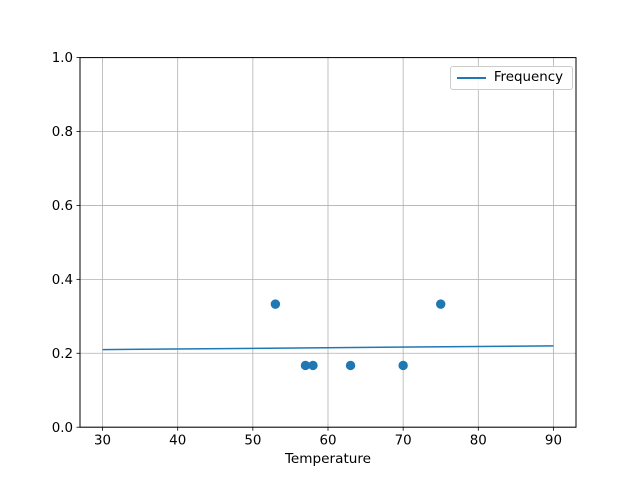  I want to click on x-tick-label: 40, so click(177, 441).